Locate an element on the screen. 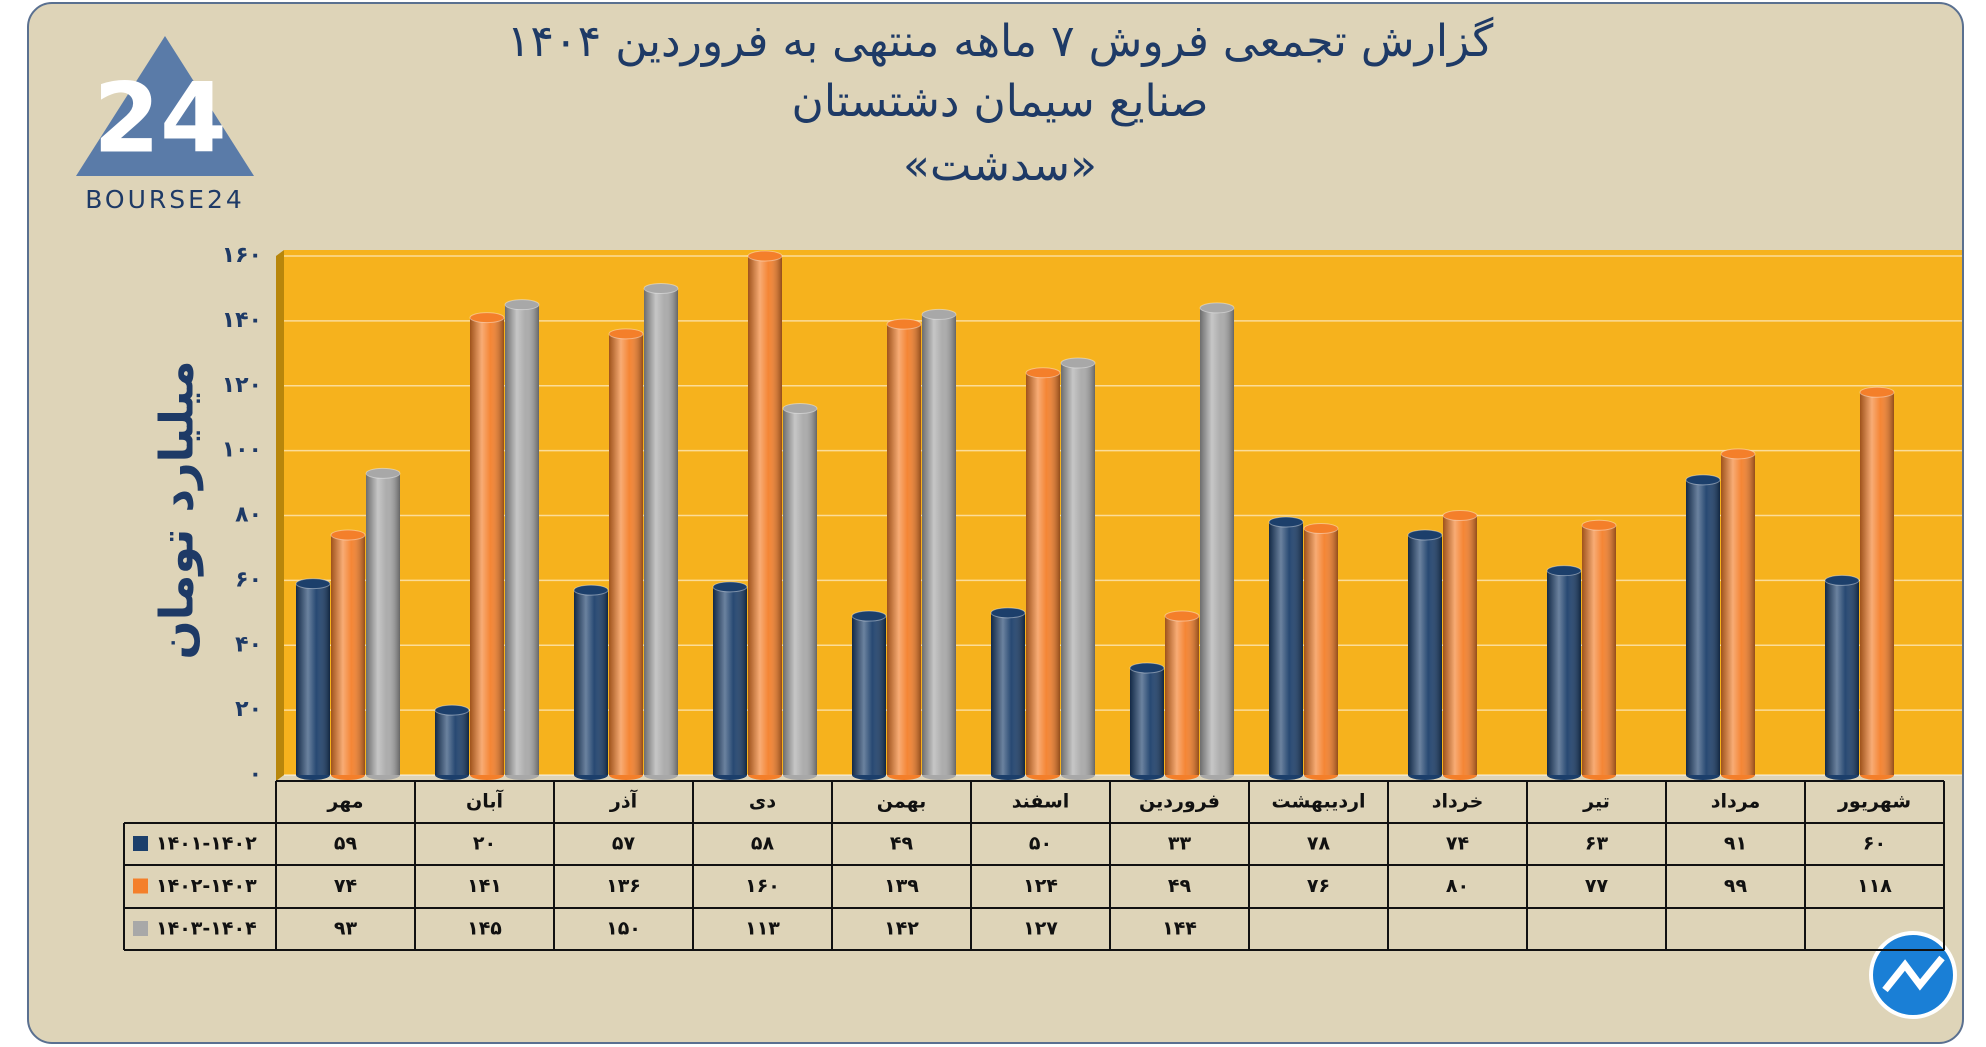 The width and height of the screenshot is (1986, 1047). x-tick-label: بهمن is located at coordinates (902, 802).